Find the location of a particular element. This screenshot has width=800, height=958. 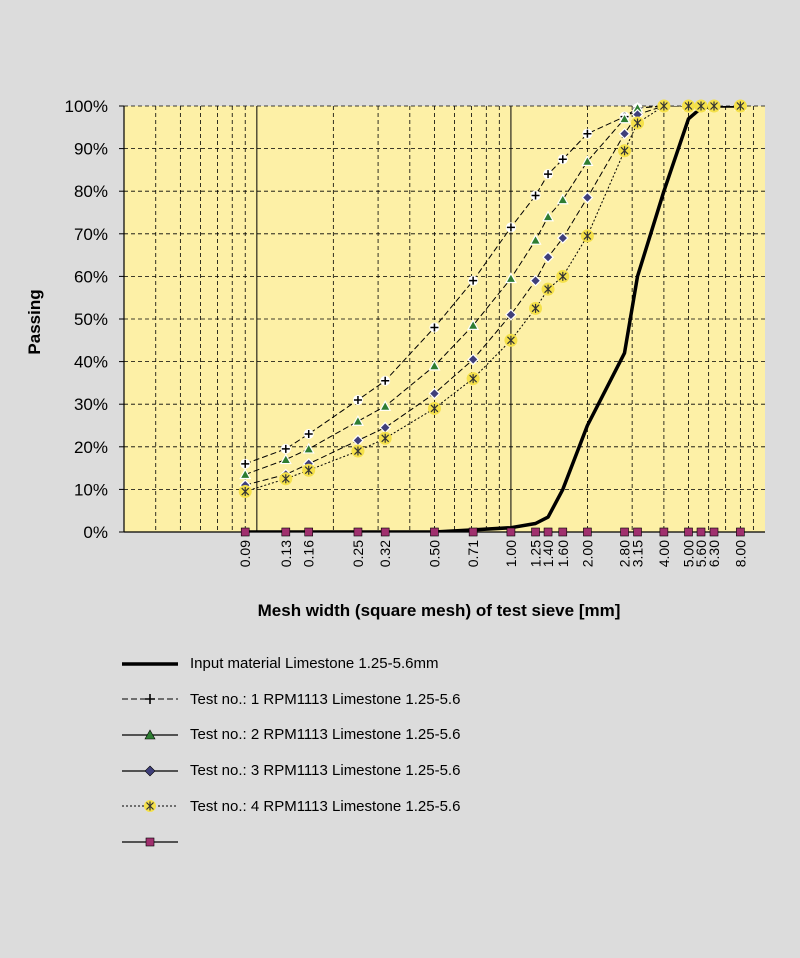

x-tick-label: 1.40 is located at coordinates (548, 553).